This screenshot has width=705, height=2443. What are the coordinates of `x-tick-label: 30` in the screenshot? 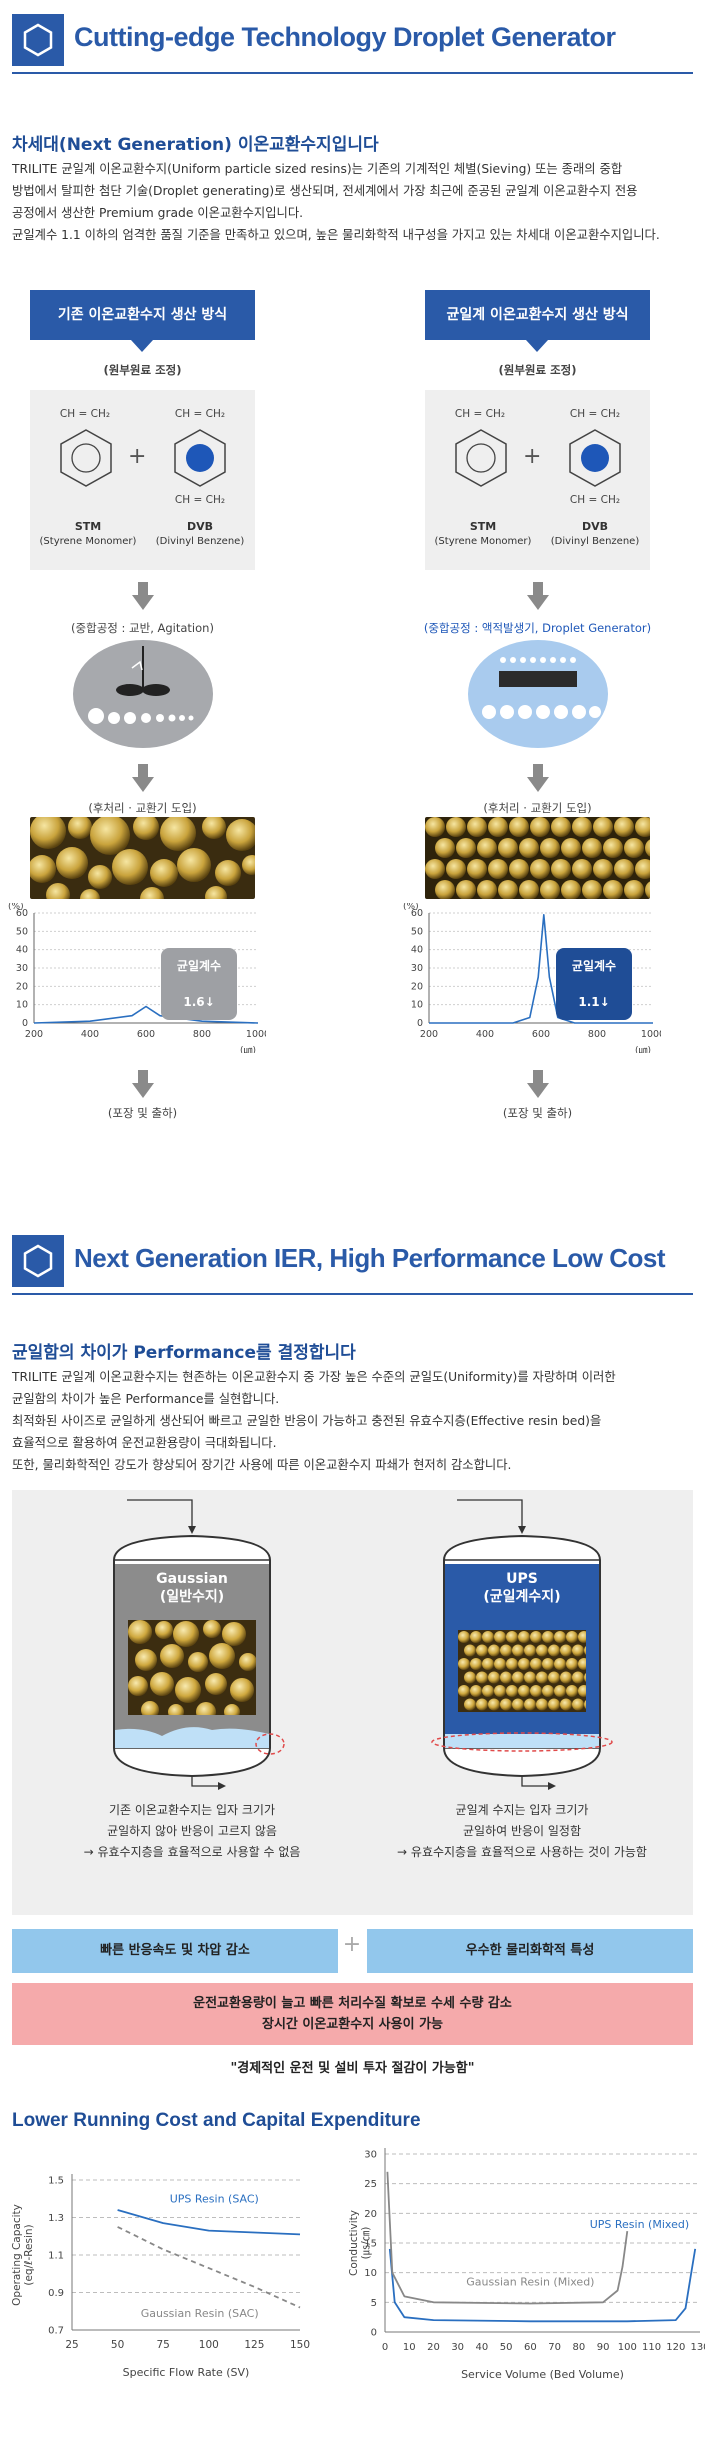 It's located at (457, 2347).